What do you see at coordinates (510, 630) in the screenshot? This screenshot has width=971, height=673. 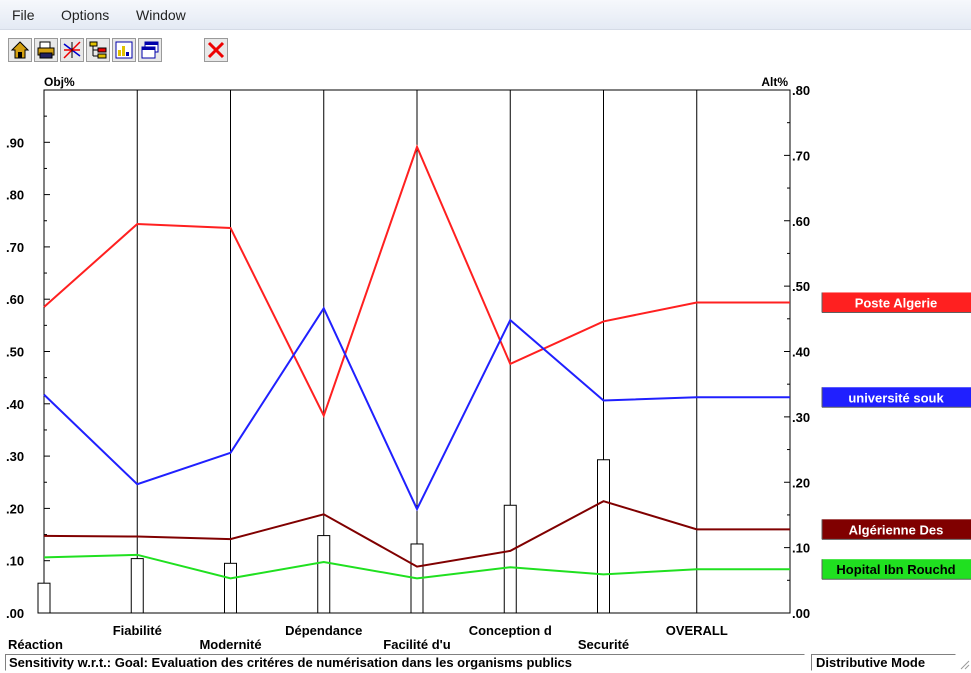 I see `category-label: Conception d` at bounding box center [510, 630].